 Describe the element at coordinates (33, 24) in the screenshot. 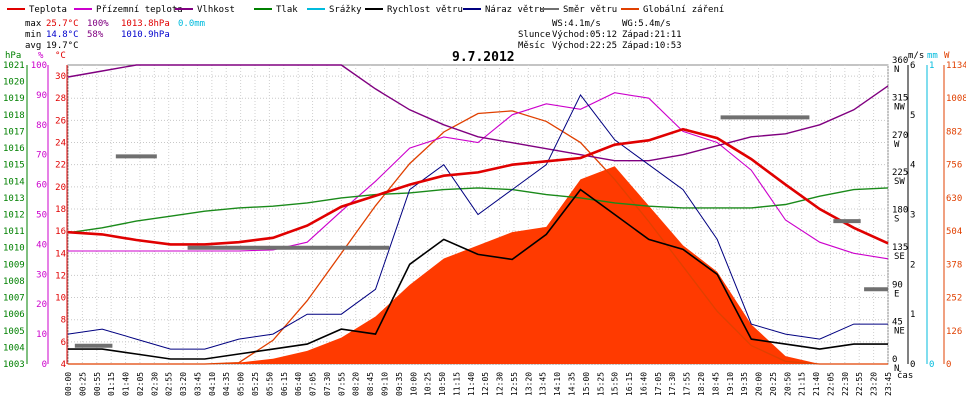

I see `stats-max-label: max` at that location.